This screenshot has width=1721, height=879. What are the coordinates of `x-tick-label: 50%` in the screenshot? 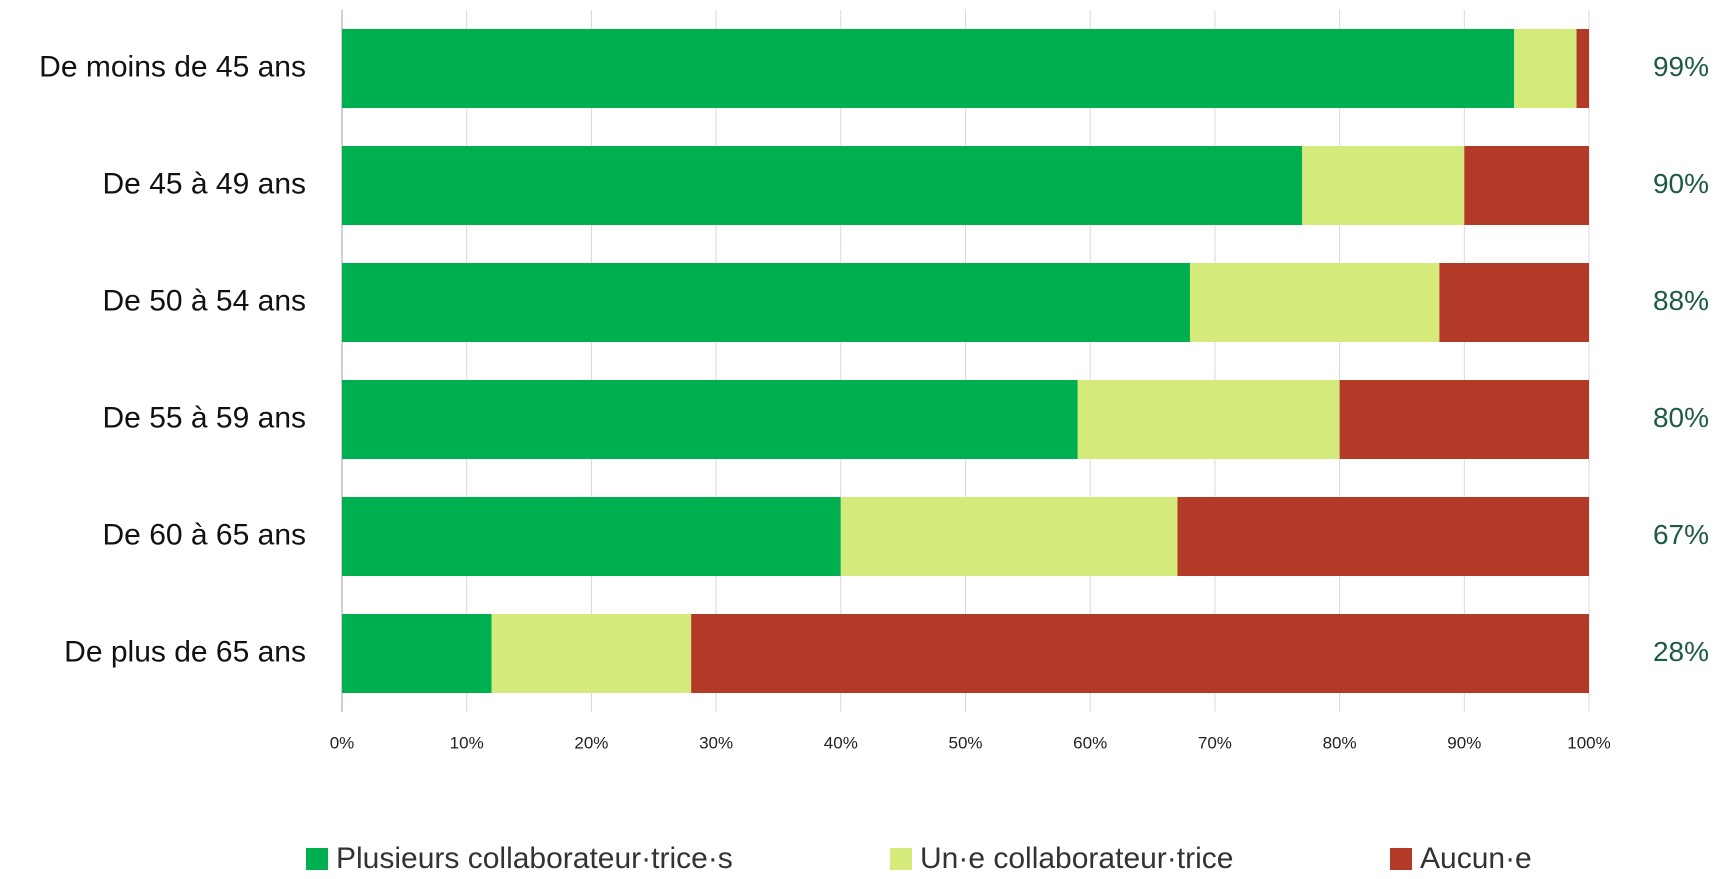 It's located at (965, 742).